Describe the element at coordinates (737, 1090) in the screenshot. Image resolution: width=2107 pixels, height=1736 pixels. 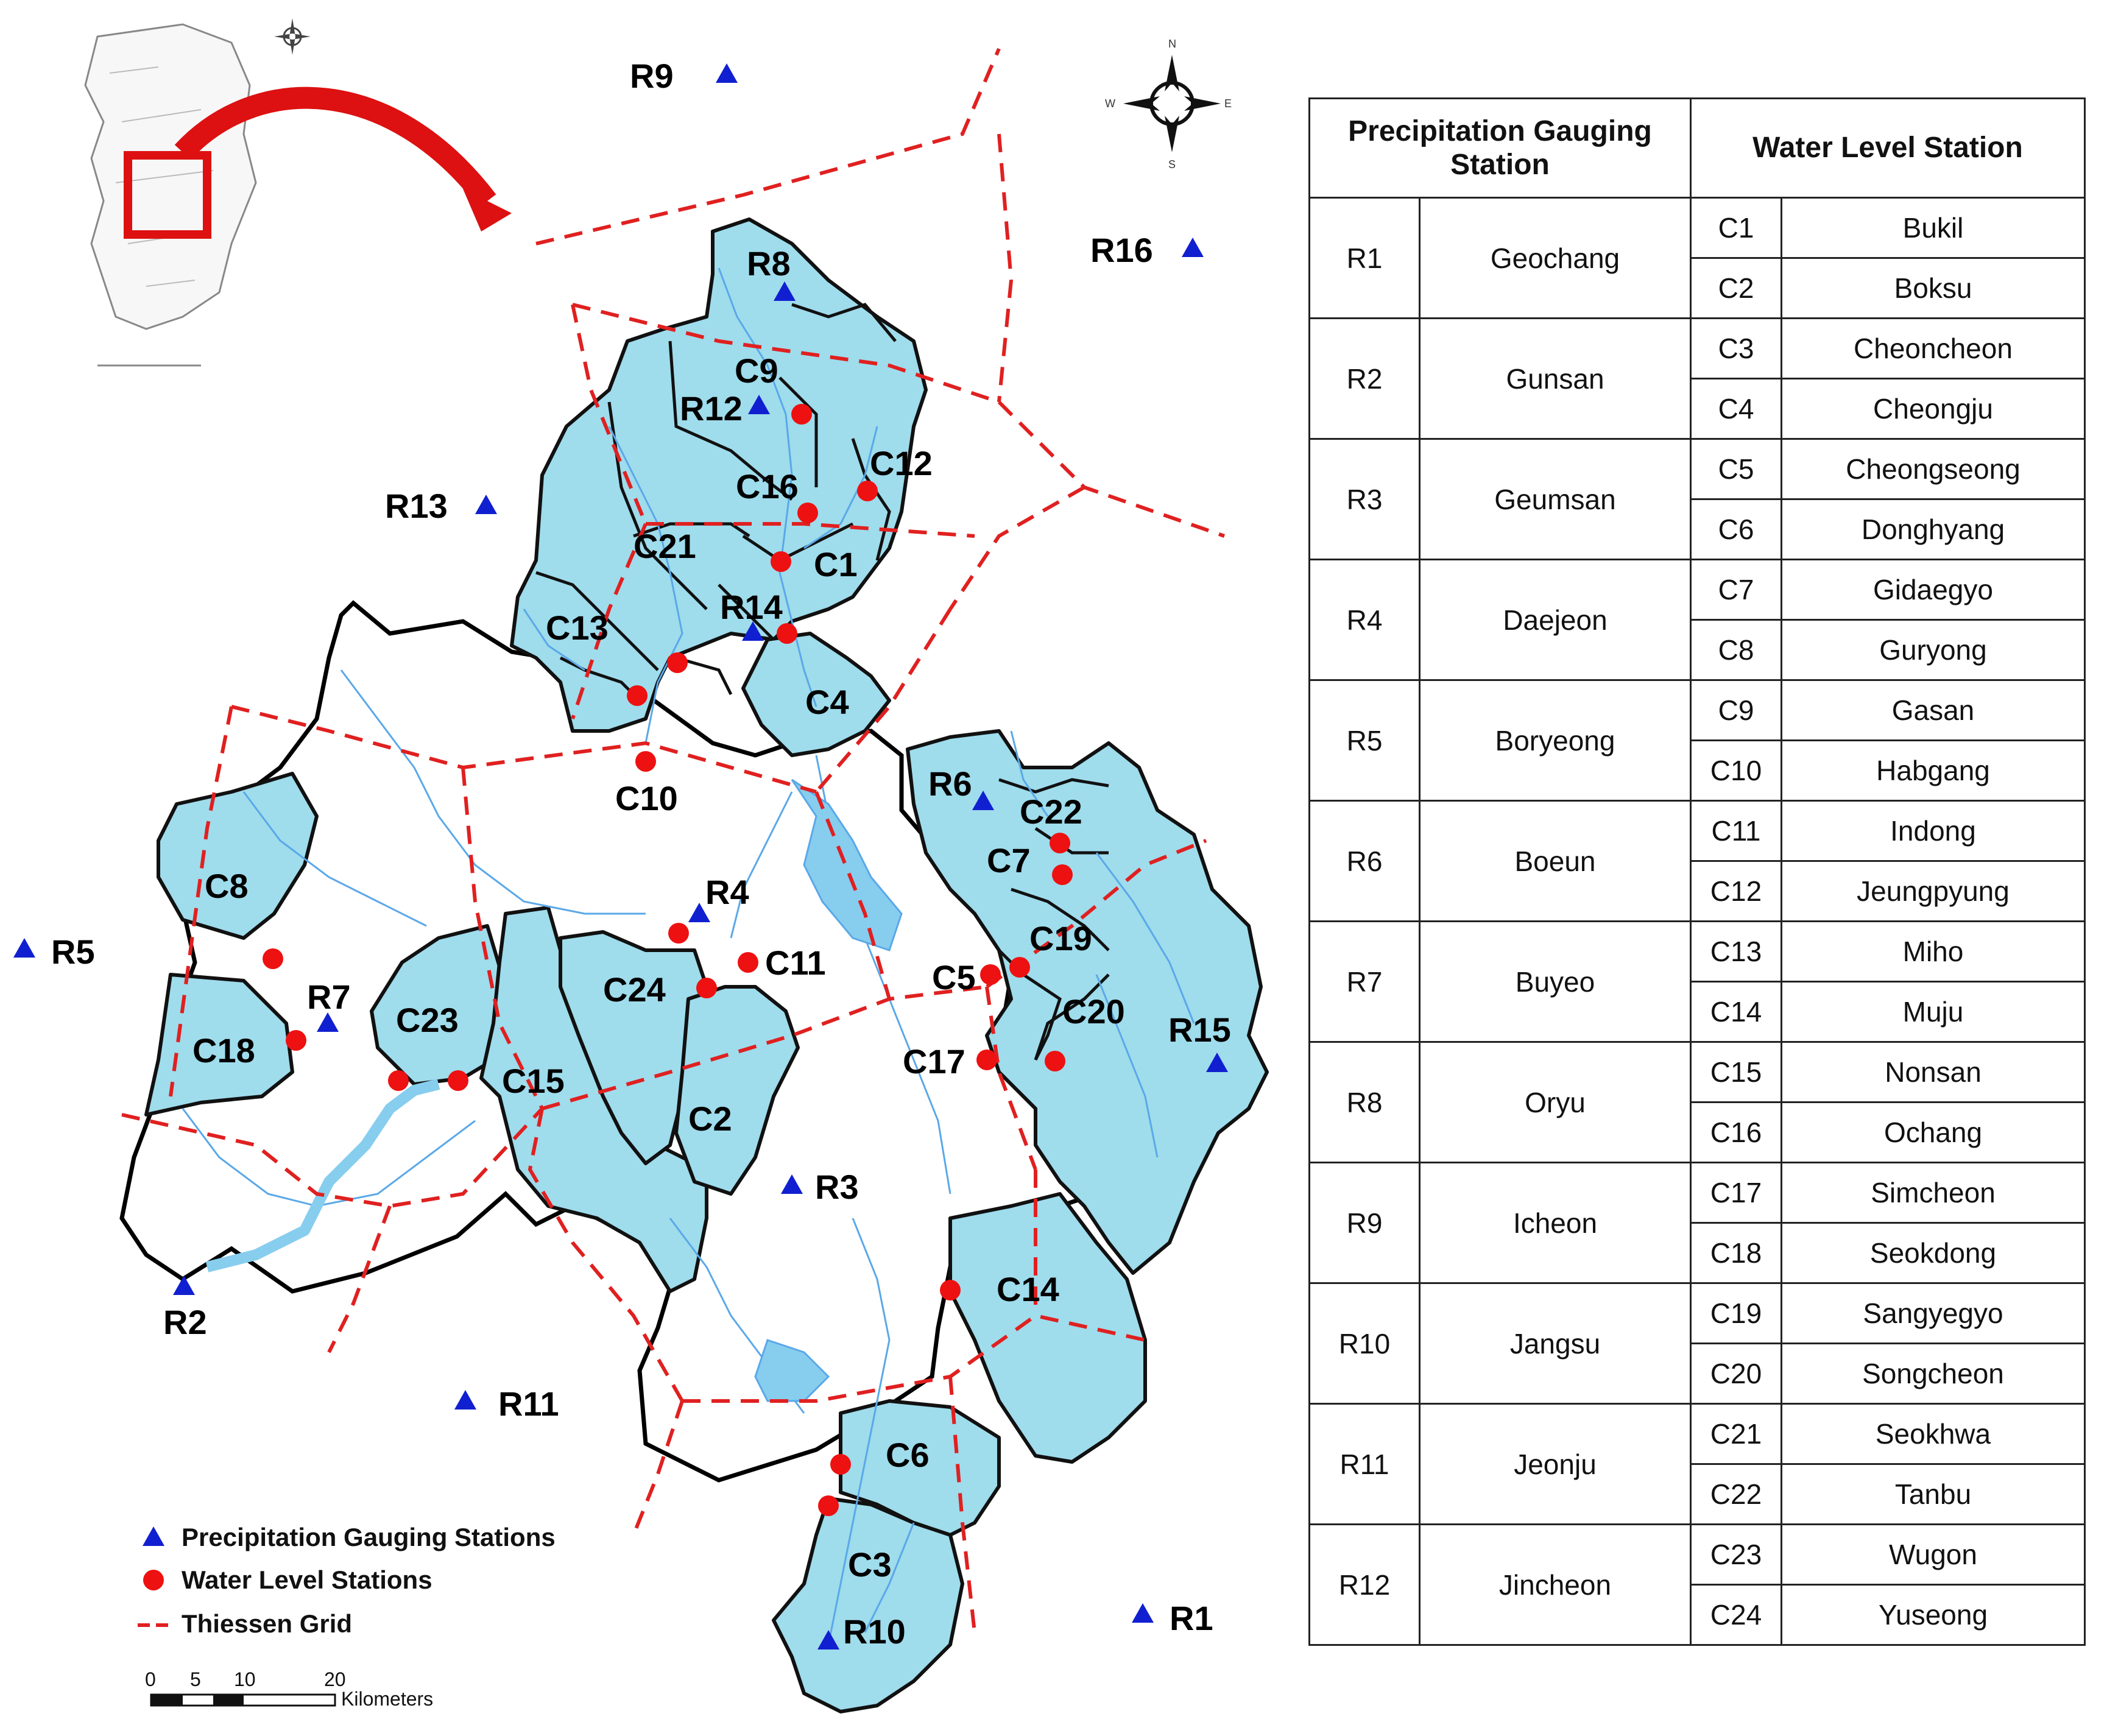
I see `basin-C2` at that location.